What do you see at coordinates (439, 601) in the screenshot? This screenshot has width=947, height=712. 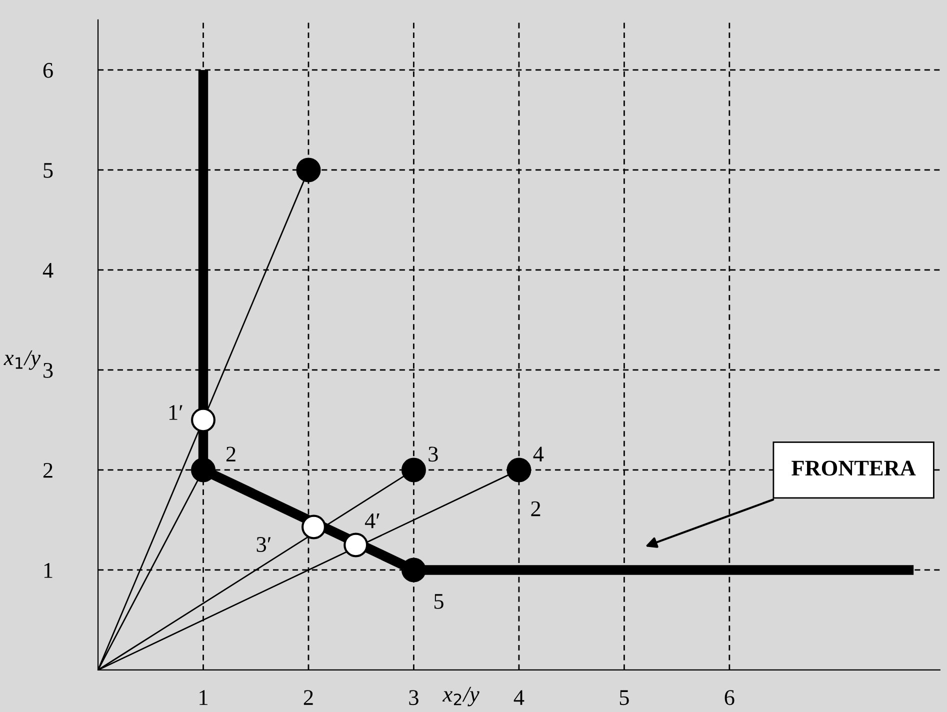 I see `annotation: 5` at bounding box center [439, 601].